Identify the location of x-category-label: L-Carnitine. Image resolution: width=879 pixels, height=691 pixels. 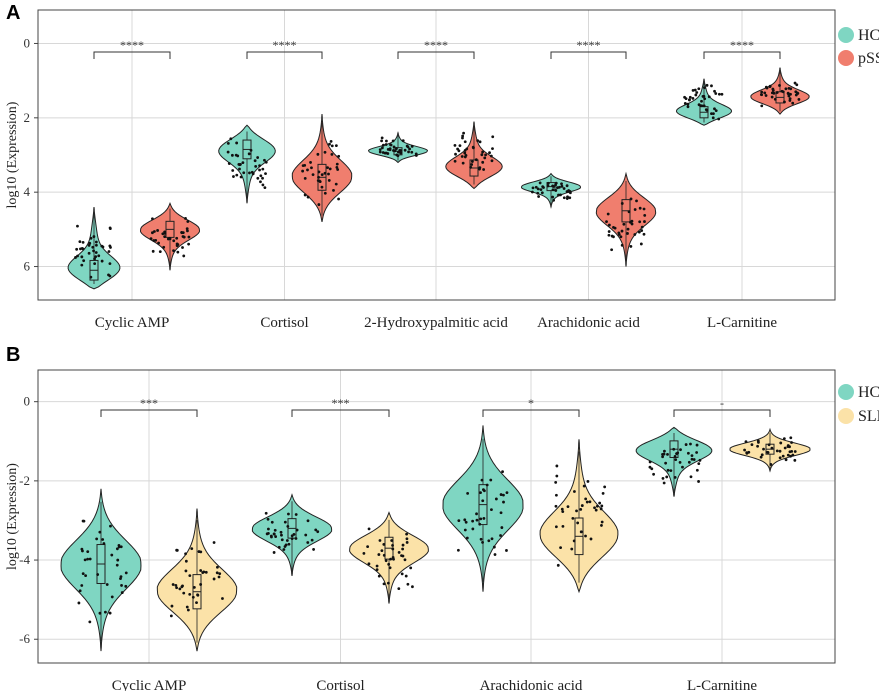
(722, 684).